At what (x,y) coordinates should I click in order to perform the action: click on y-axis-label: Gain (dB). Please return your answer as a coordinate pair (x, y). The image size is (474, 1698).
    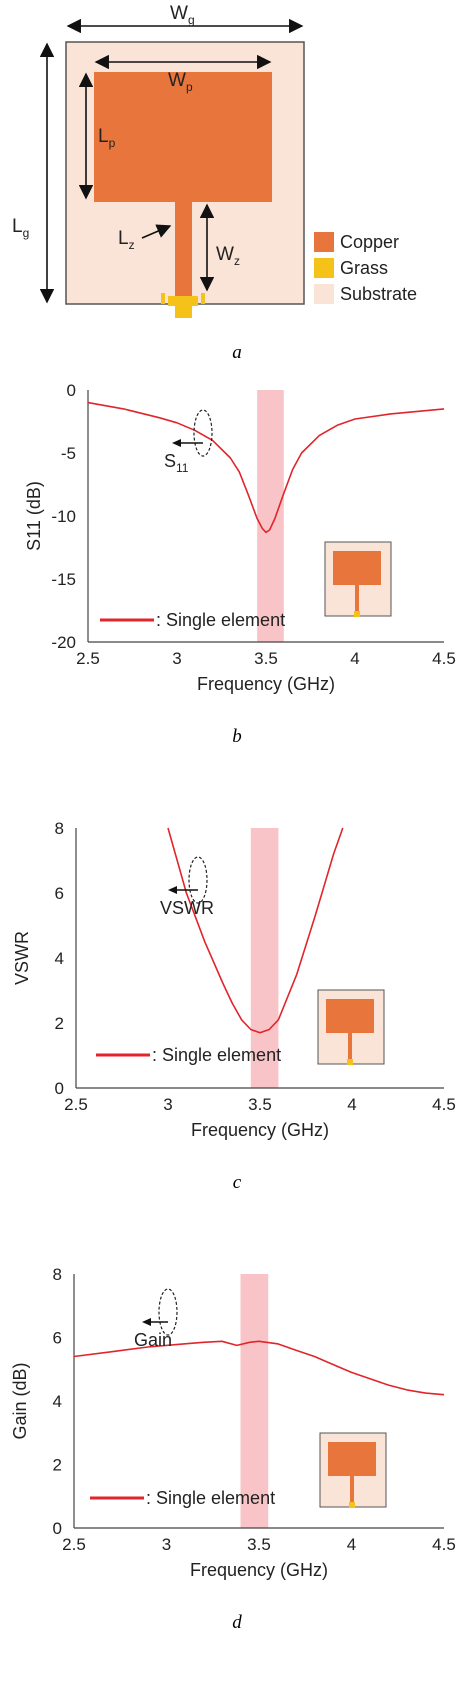
    Looking at the image, I should click on (20, 1400).